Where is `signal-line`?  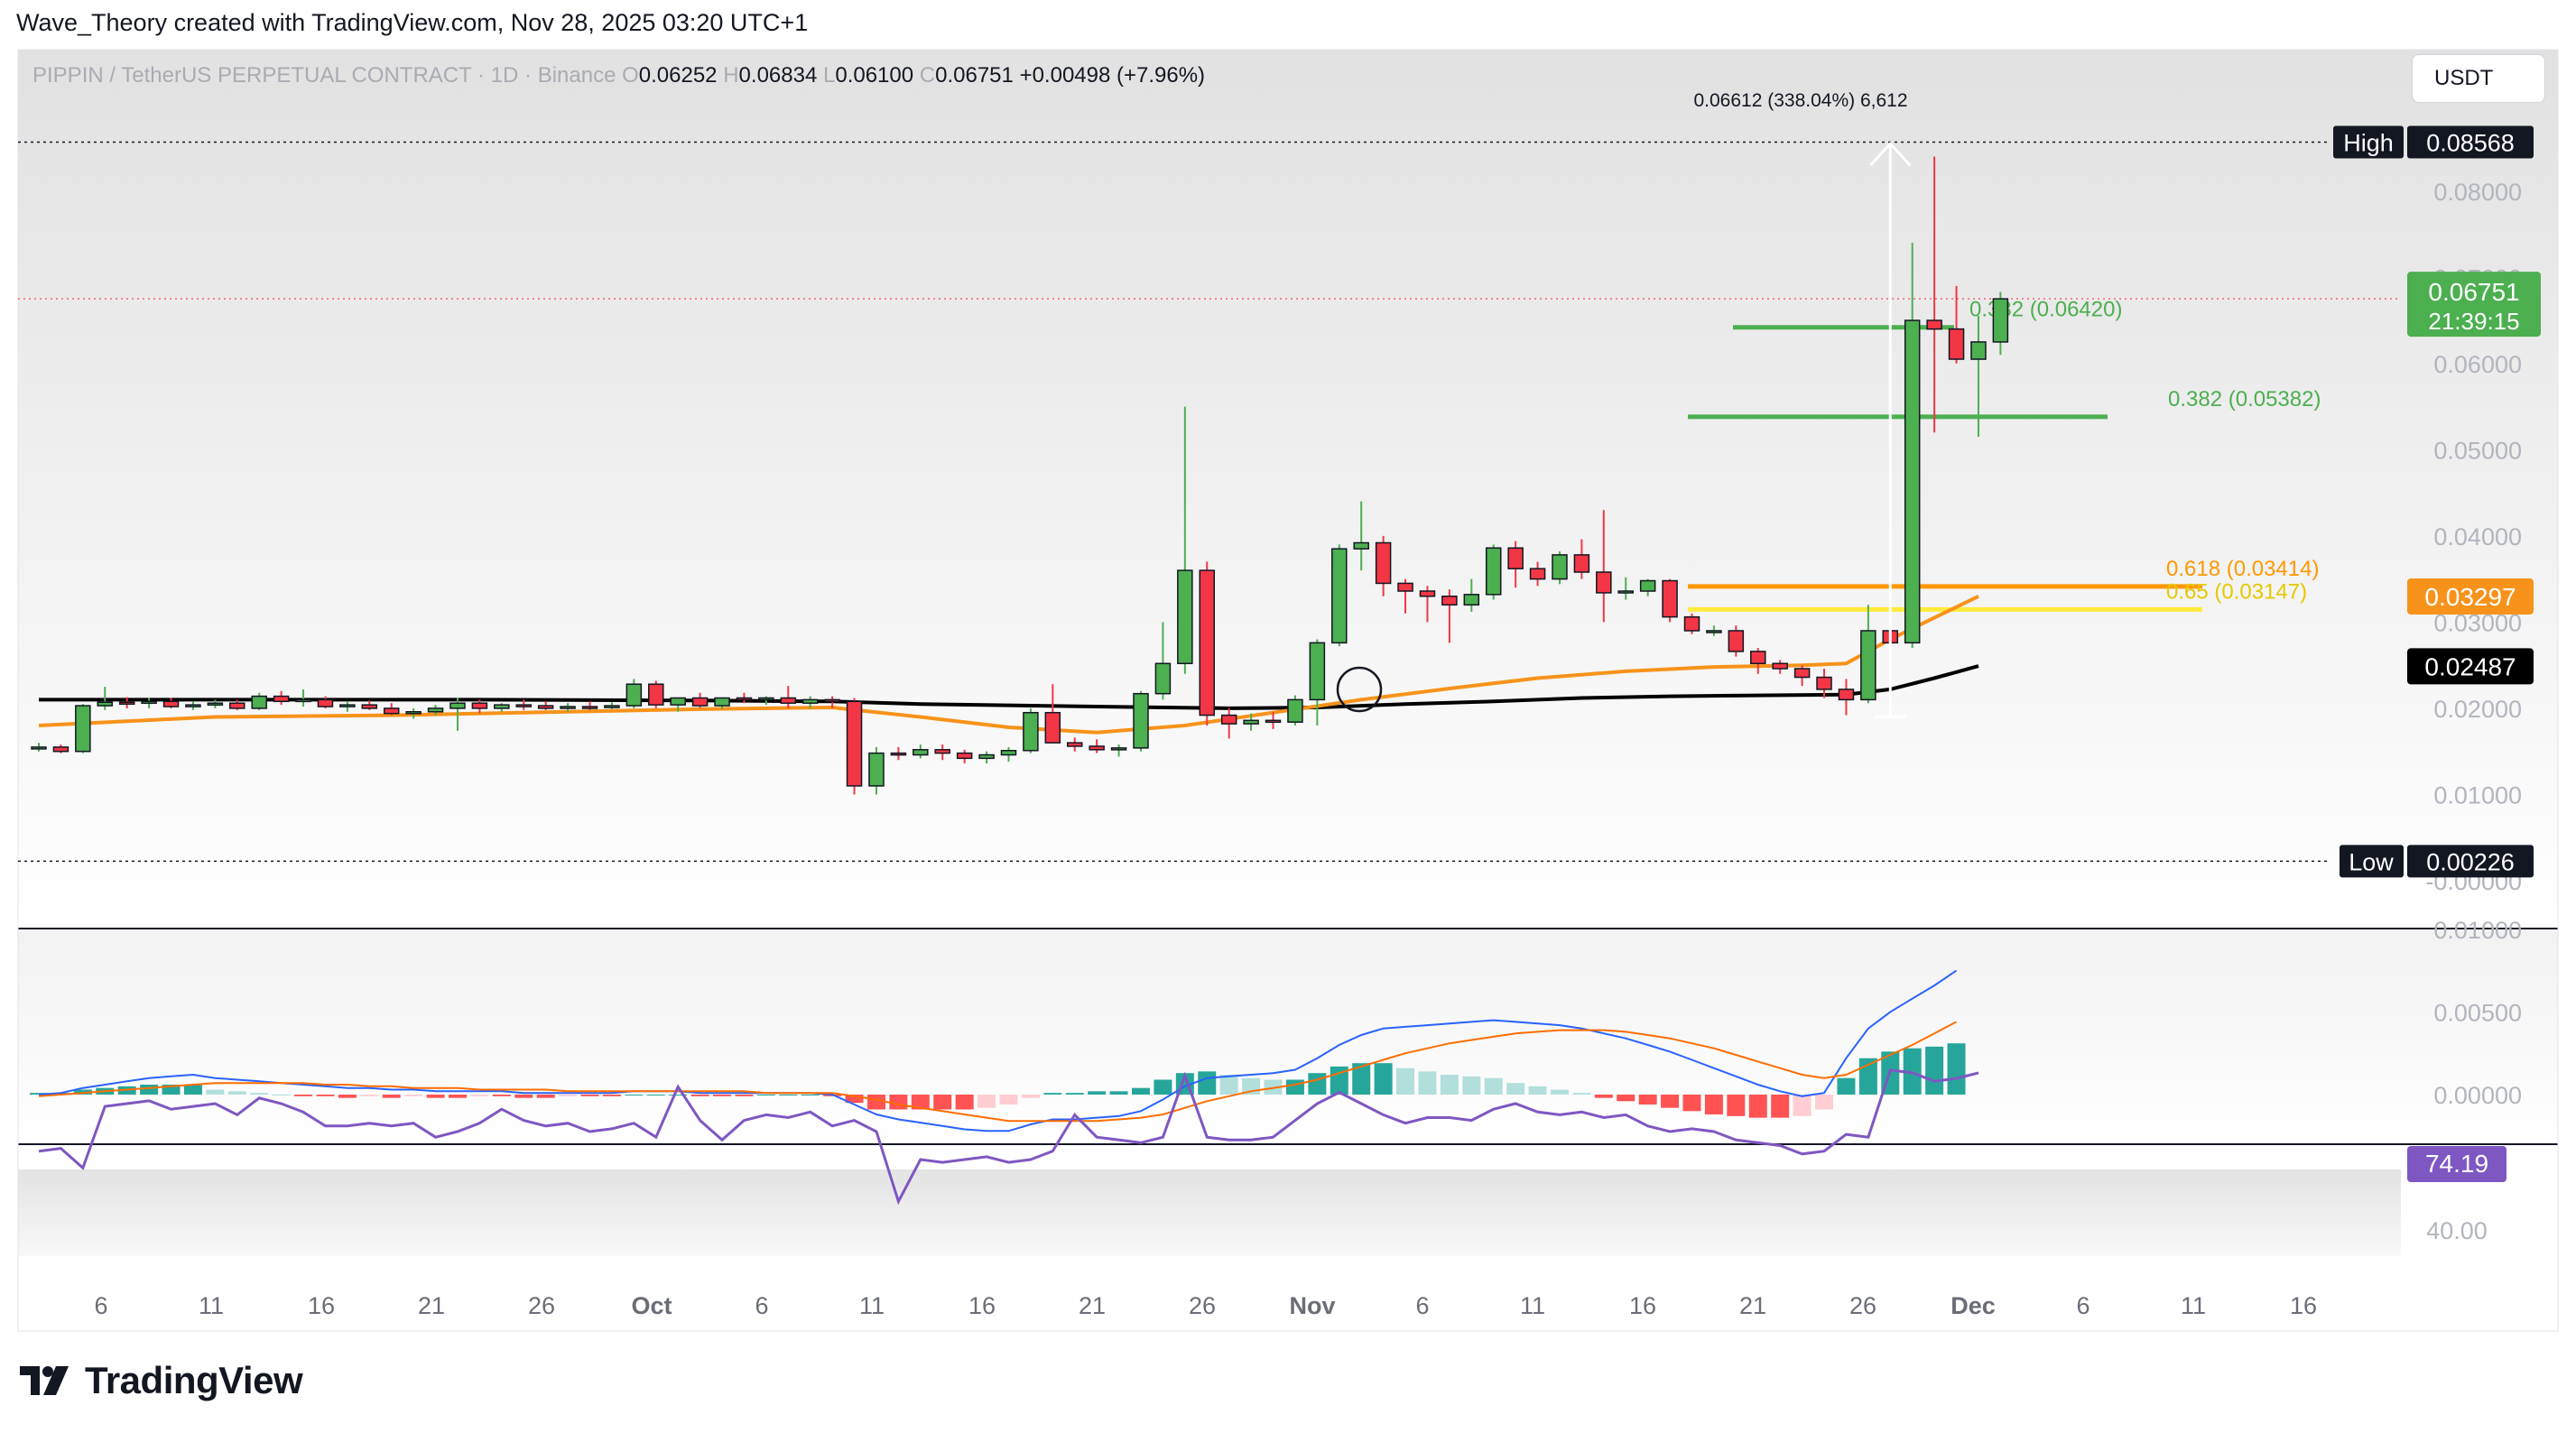
signal-line is located at coordinates (998, 1072).